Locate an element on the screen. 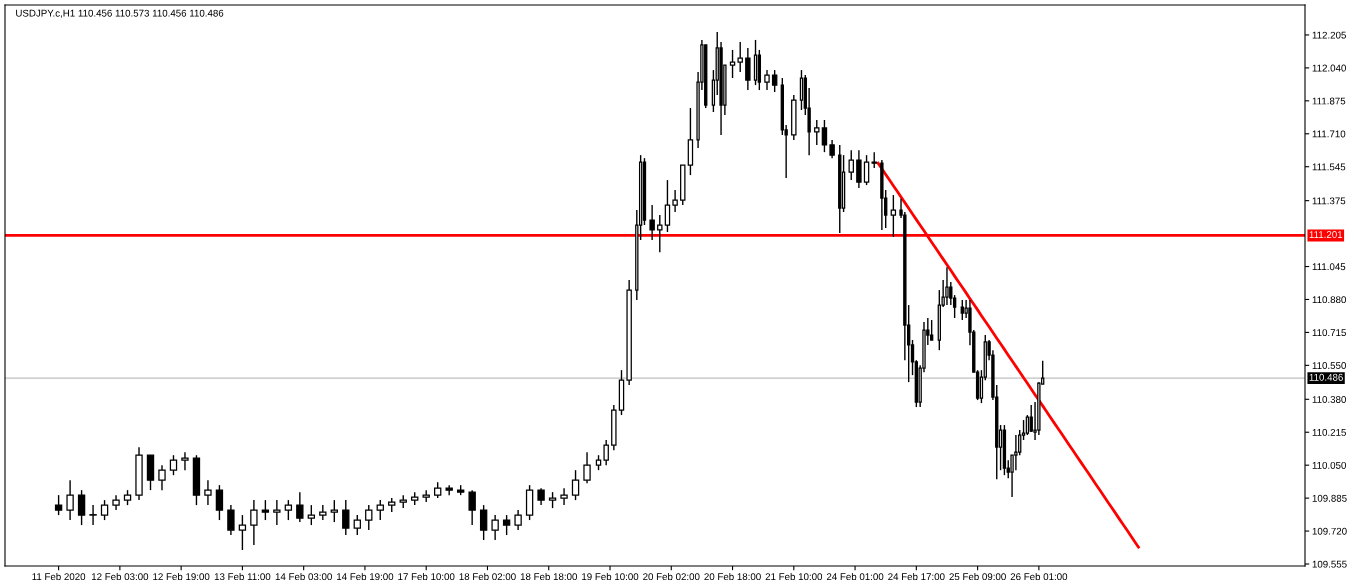 This screenshot has width=1354, height=588. x-tick-label: 19 Feb 10:00 is located at coordinates (610, 576).